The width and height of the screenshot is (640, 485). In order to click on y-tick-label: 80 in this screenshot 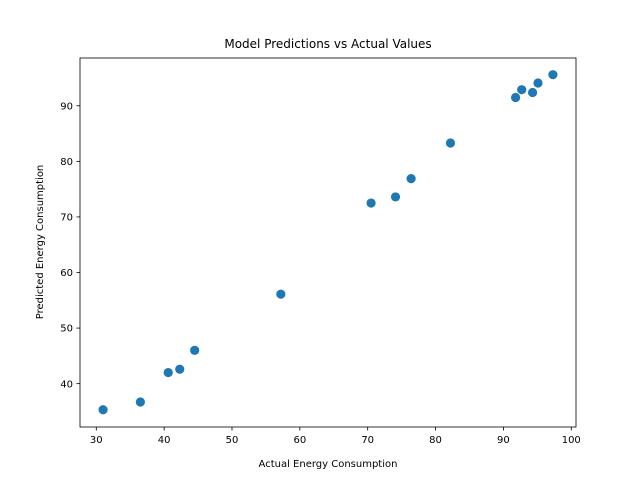, I will do `click(66, 162)`.